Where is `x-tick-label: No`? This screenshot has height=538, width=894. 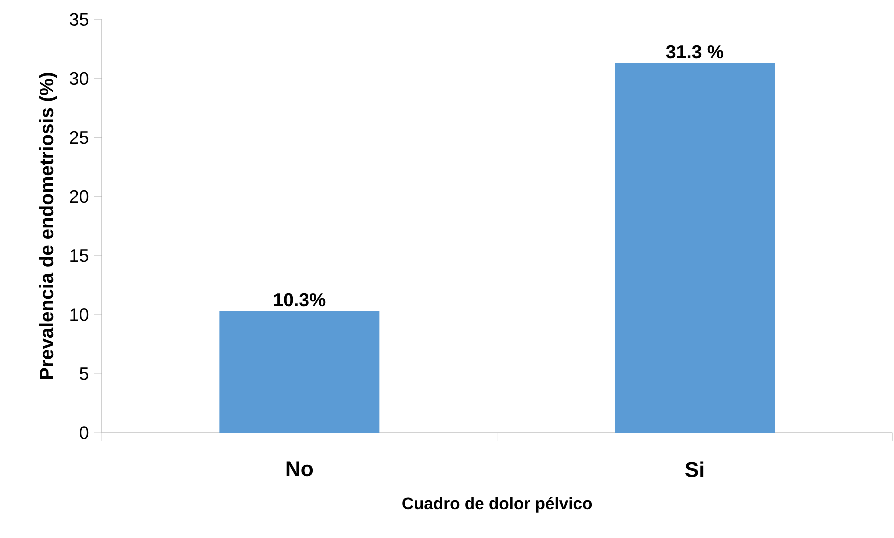 x-tick-label: No is located at coordinates (300, 469).